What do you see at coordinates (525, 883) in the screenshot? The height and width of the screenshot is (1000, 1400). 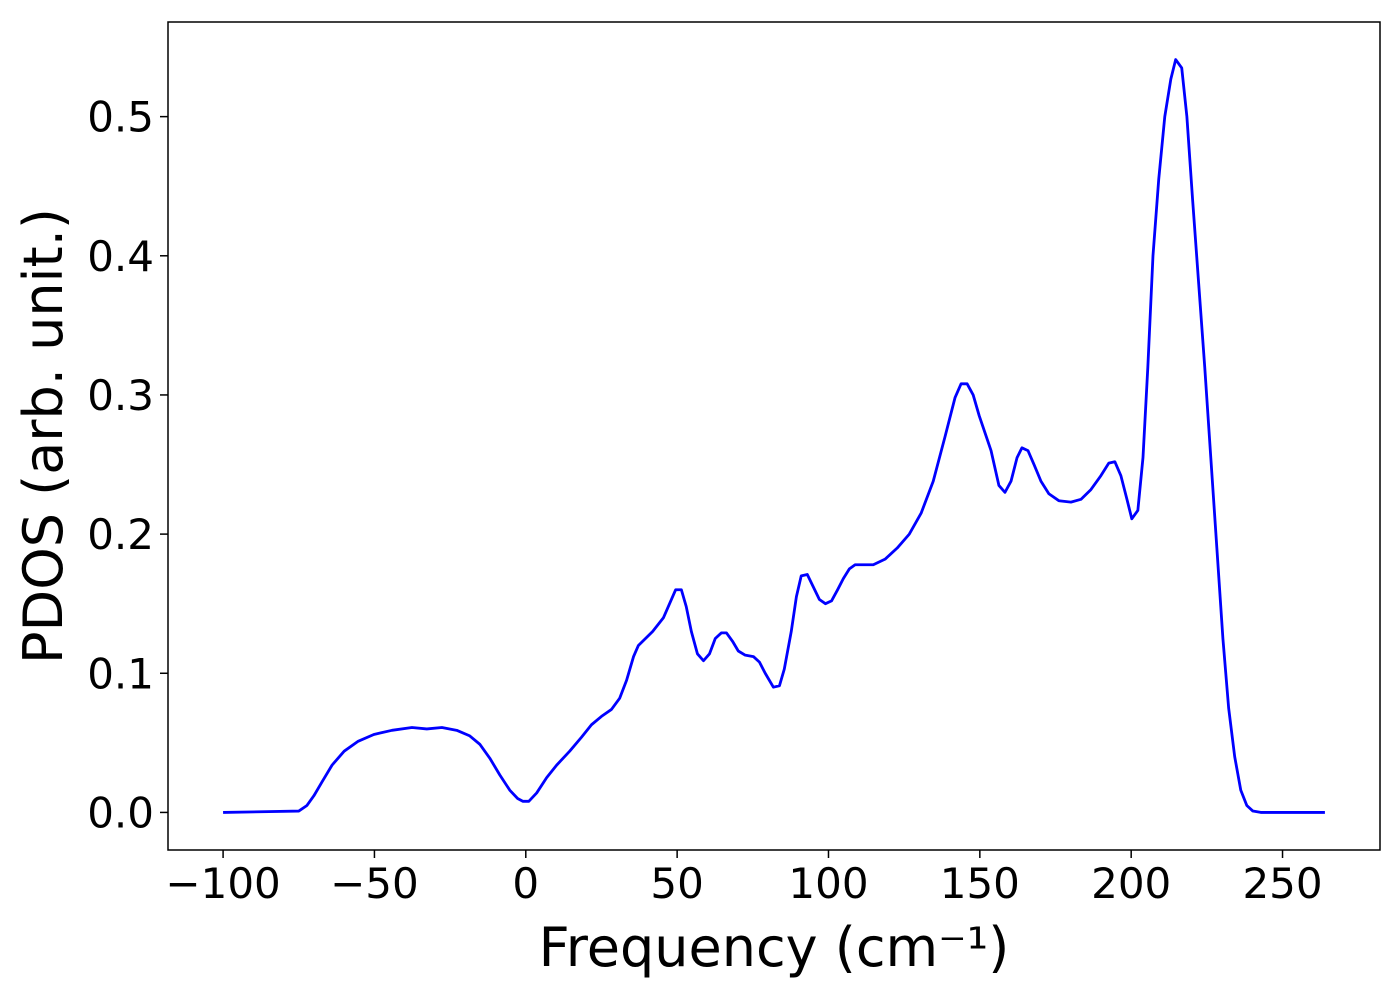 I see `x-tick-label: 0` at bounding box center [525, 883].